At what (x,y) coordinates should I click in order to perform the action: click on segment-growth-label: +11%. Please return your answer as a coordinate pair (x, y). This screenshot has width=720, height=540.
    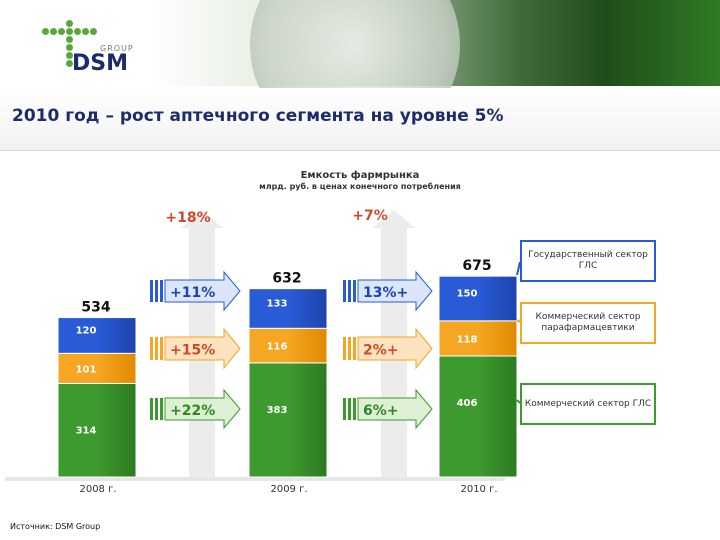
    Looking at the image, I should click on (192, 293).